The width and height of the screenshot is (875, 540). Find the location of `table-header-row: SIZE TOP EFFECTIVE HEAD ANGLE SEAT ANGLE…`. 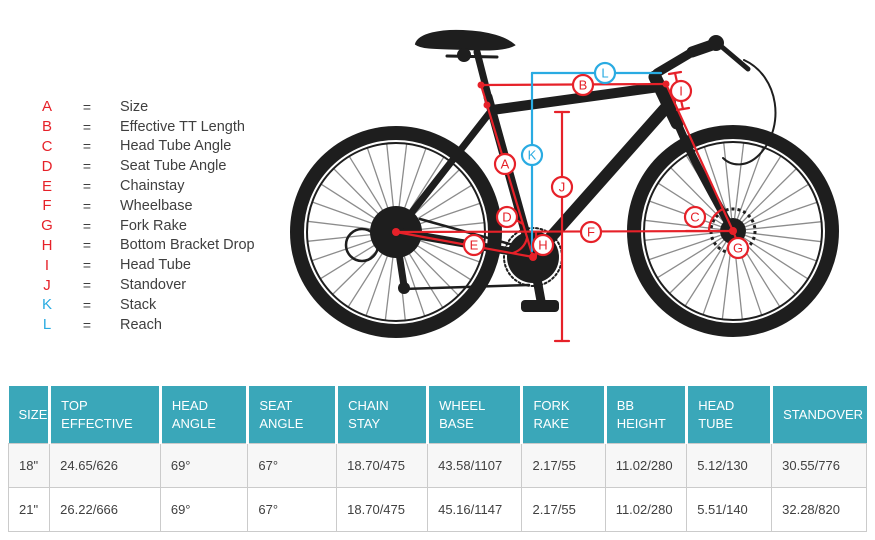

table-header-row: SIZE TOP EFFECTIVE HEAD ANGLE SEAT ANGLE… is located at coordinates (437, 415).